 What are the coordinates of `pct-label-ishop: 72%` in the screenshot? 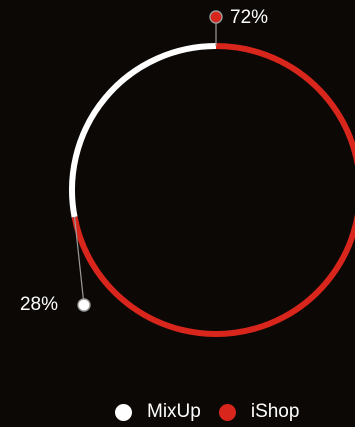 It's located at (249, 17).